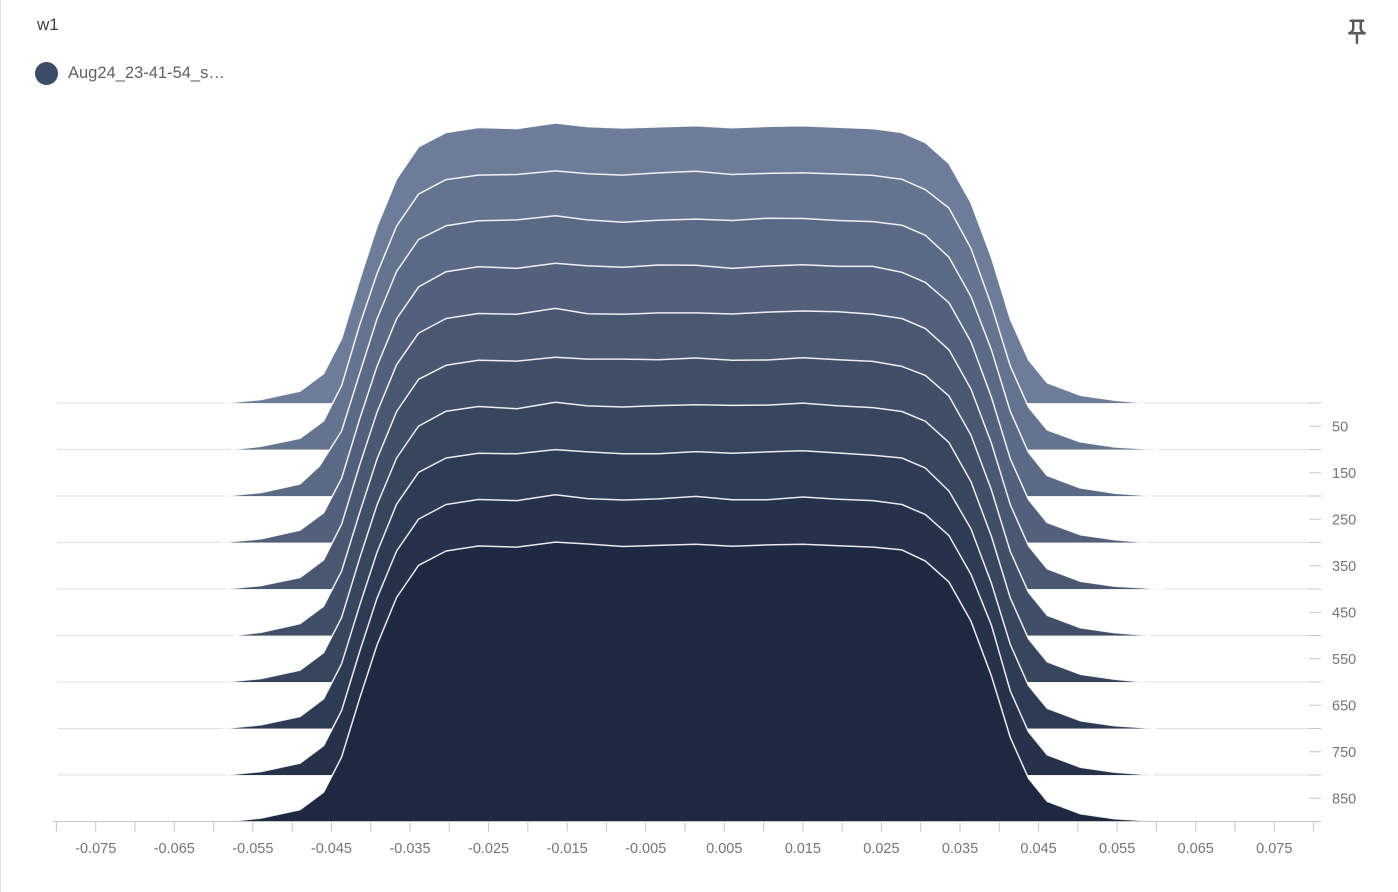 The width and height of the screenshot is (1398, 892). Describe the element at coordinates (1038, 849) in the screenshot. I see `x-tick-label: 0.045` at that location.